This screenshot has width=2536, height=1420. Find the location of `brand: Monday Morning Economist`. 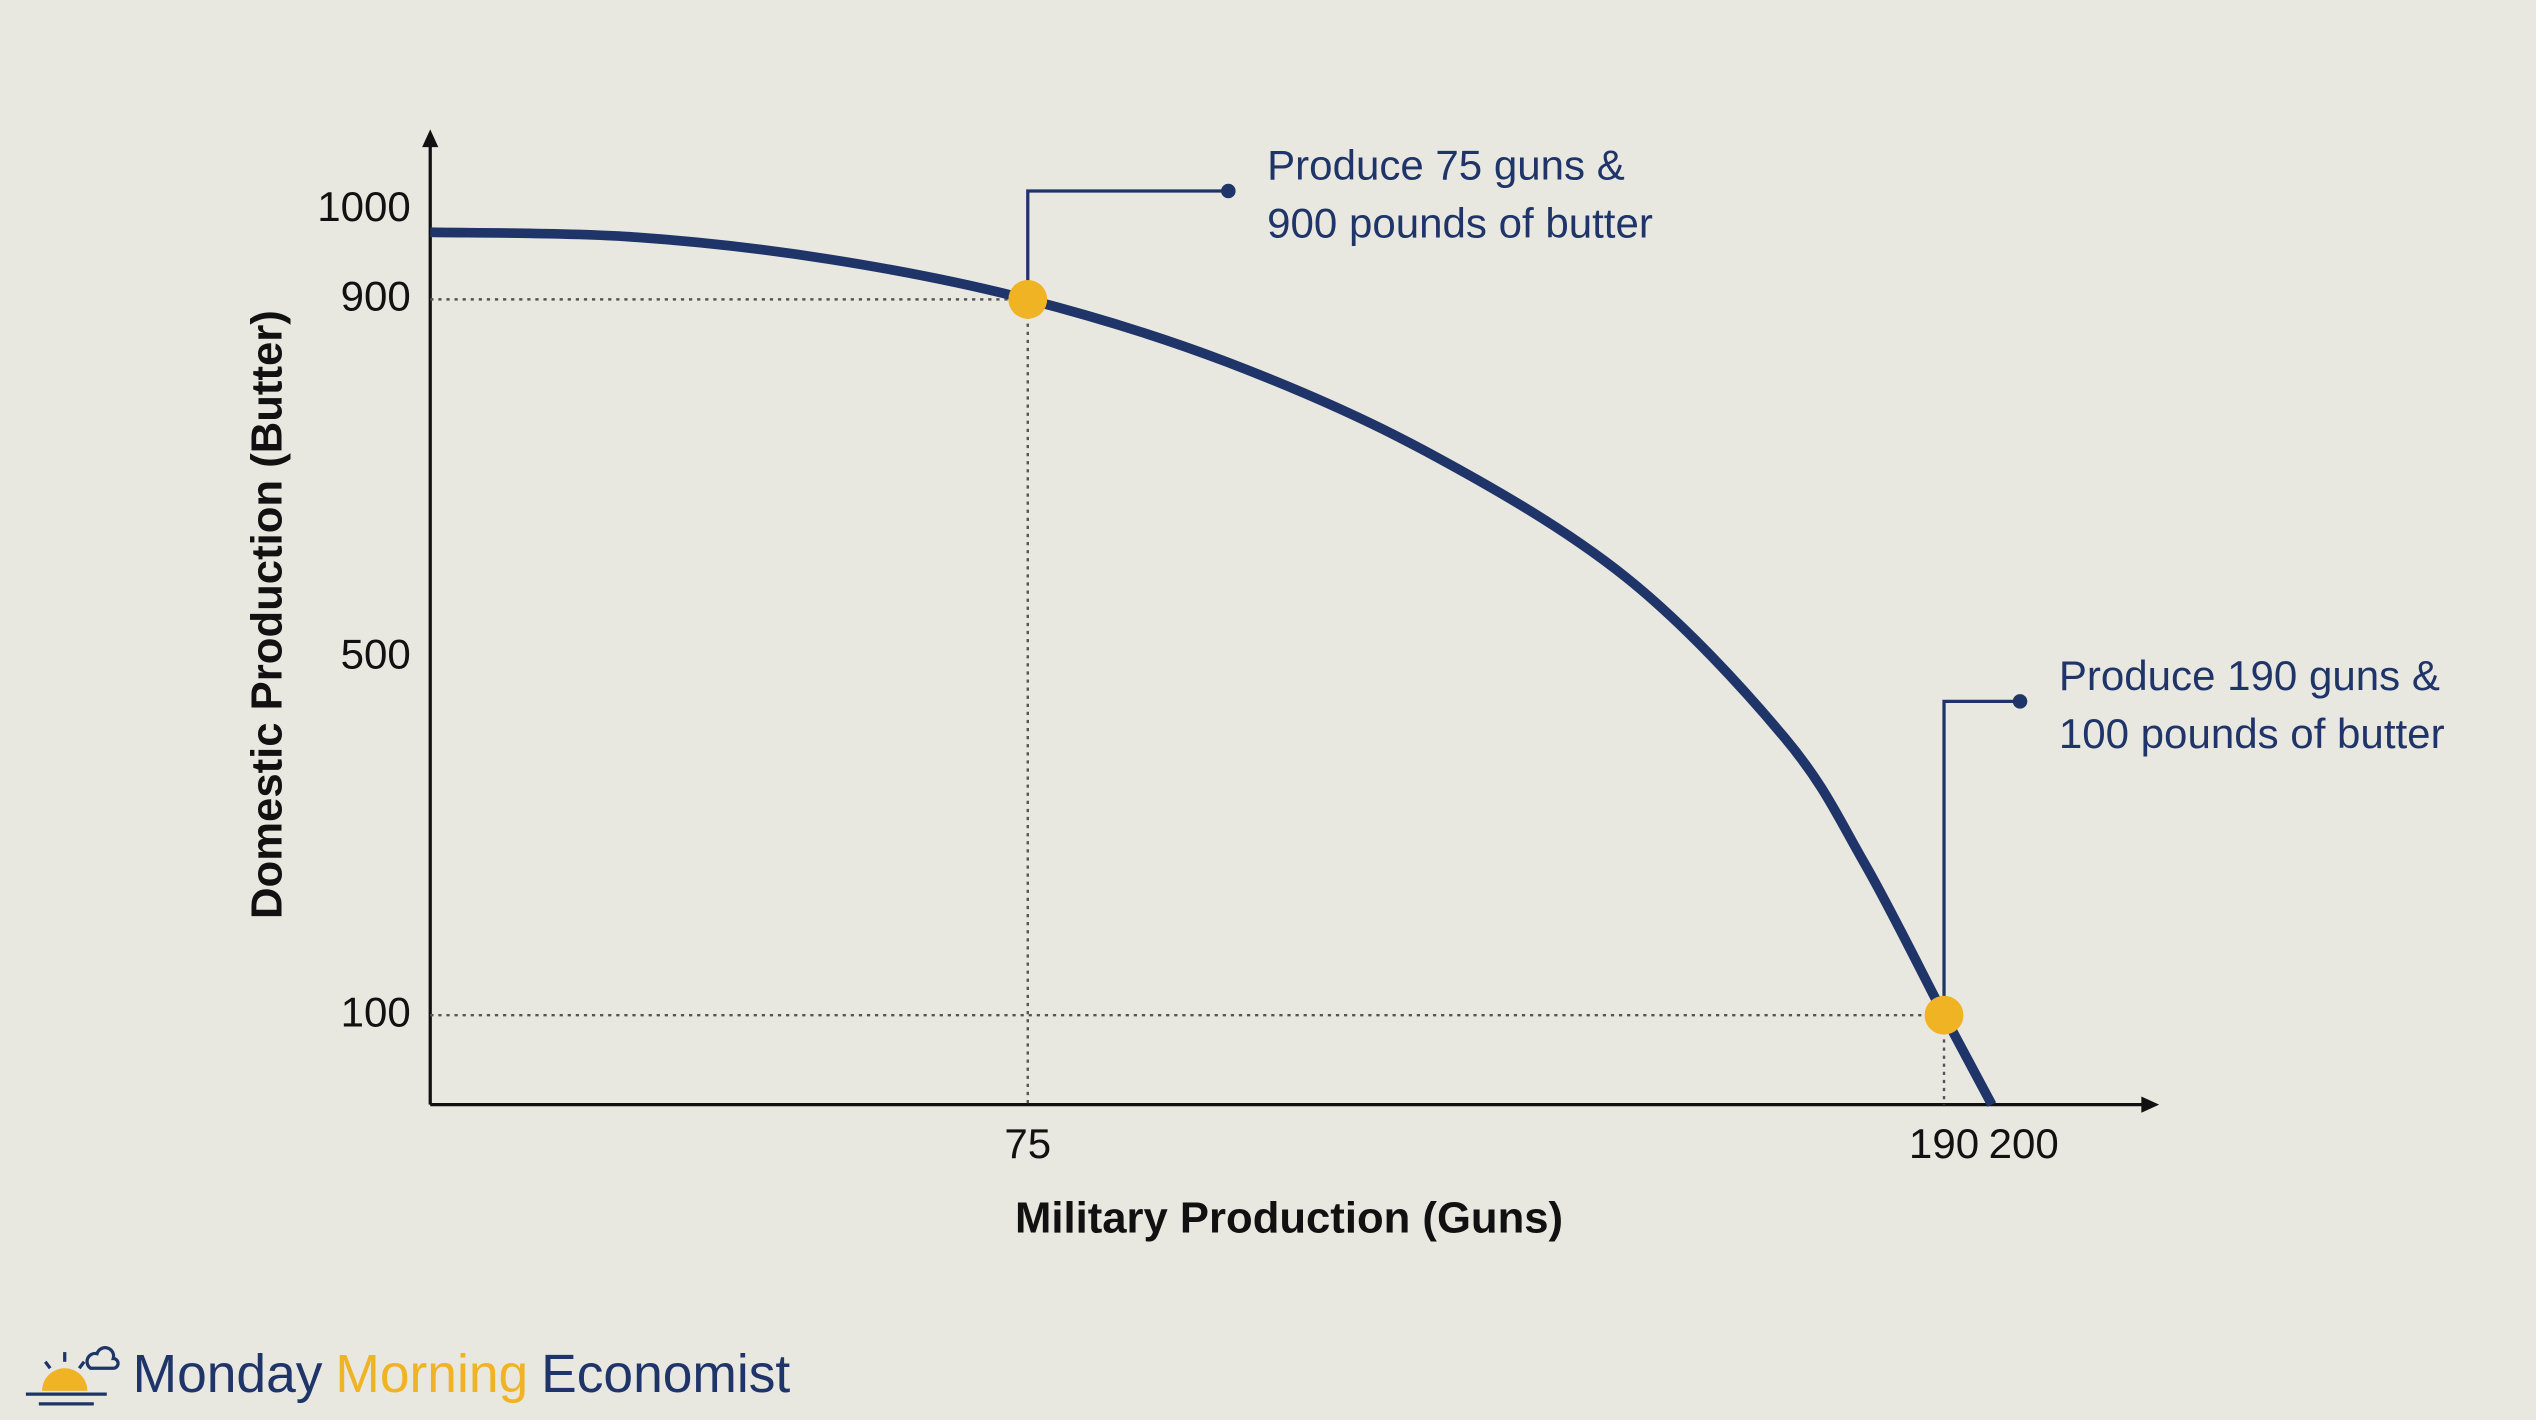

brand: Monday Morning Economist is located at coordinates (462, 1374).